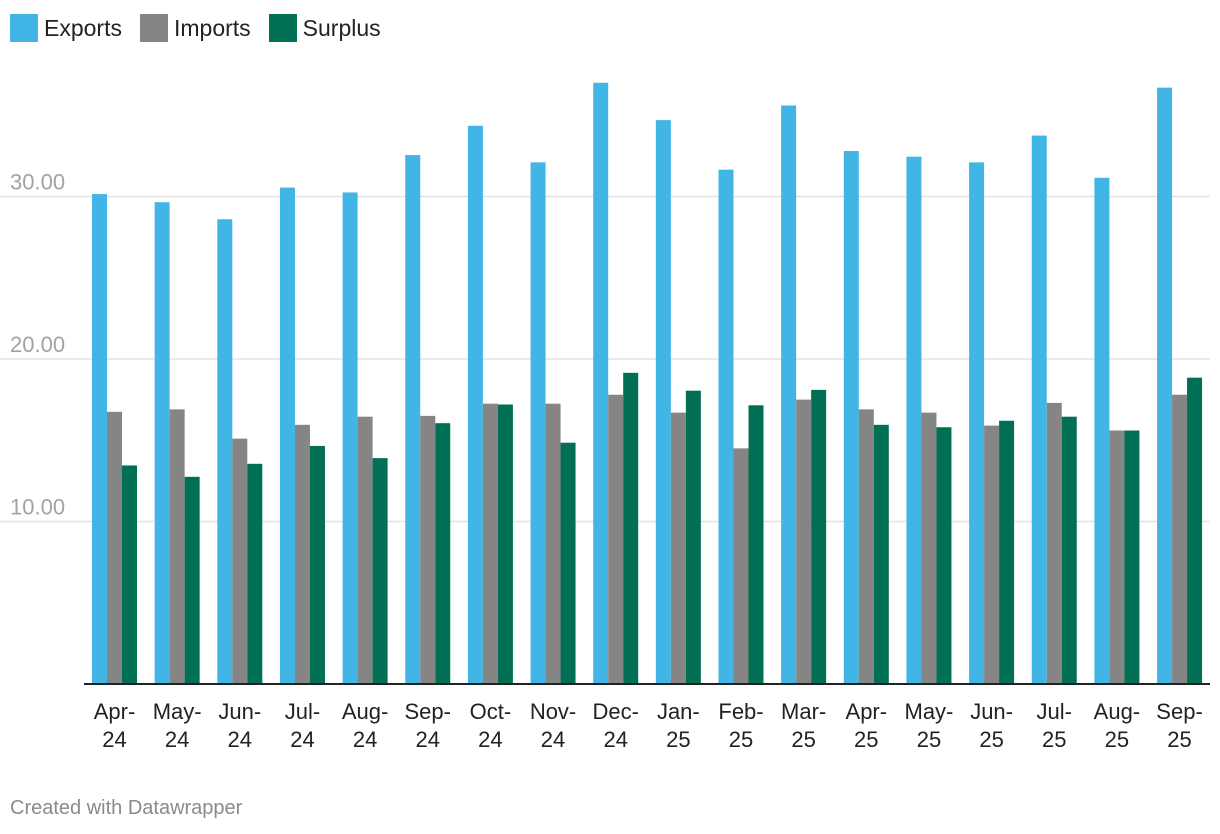 This screenshot has width=1220, height=834. I want to click on x-tick-label: Sep-24, so click(428, 725).